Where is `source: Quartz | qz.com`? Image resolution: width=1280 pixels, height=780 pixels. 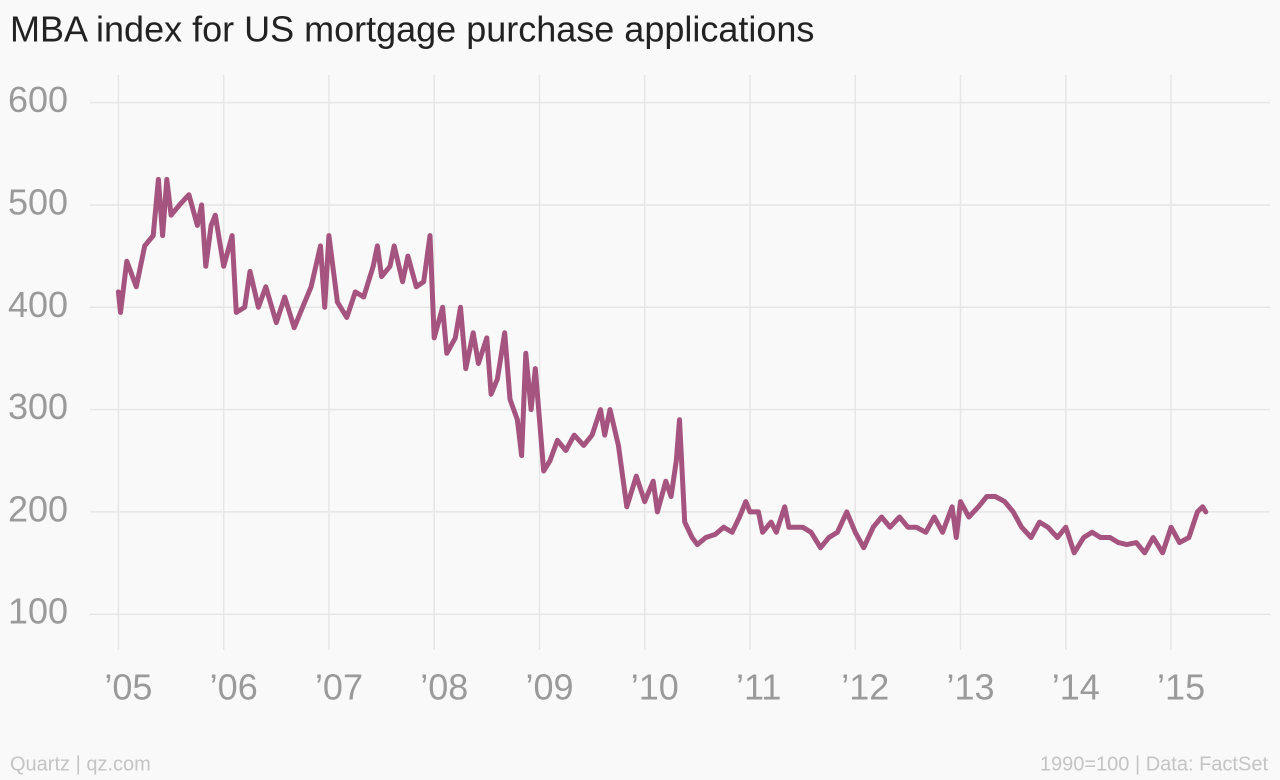
source: Quartz | qz.com is located at coordinates (80, 764).